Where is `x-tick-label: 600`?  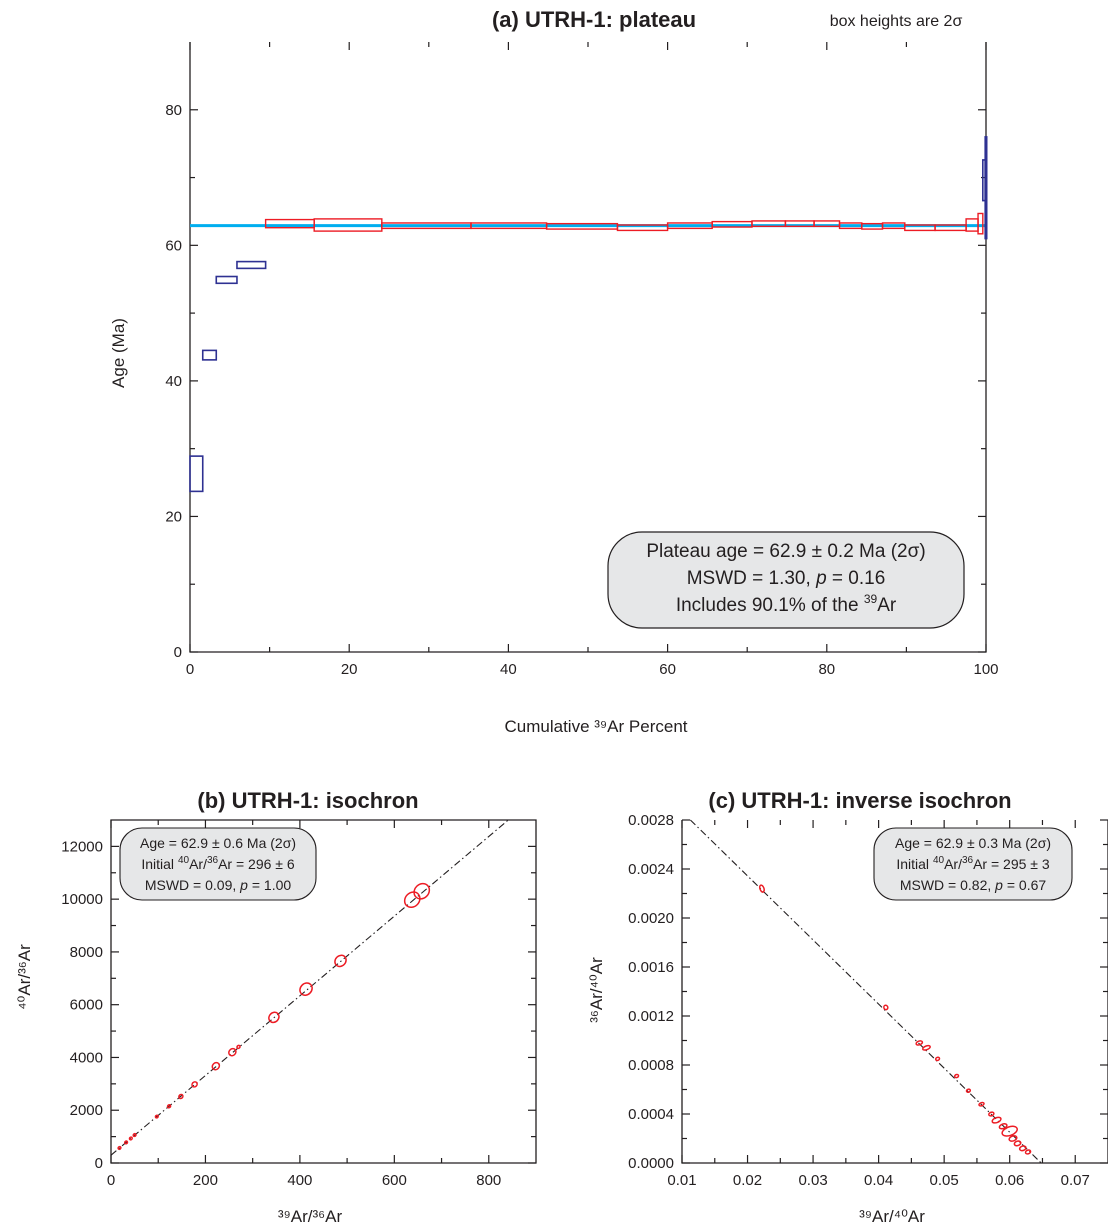
x-tick-label: 600 is located at coordinates (394, 1180).